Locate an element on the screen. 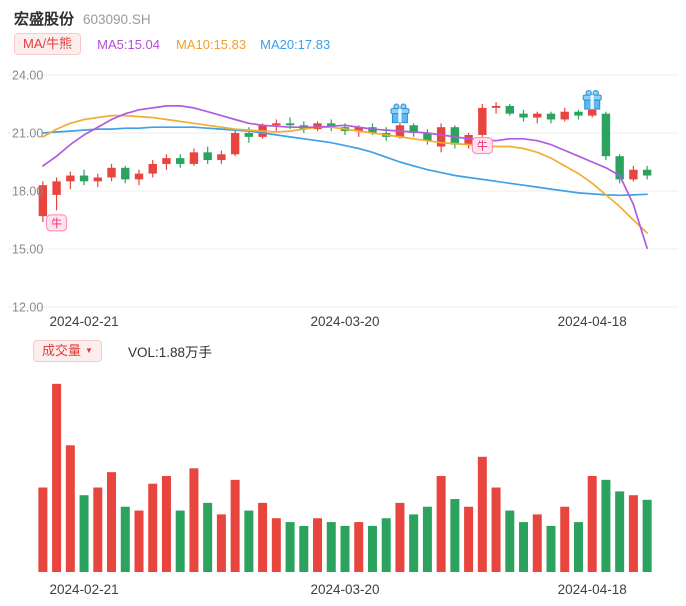 Image resolution: width=686 pixels, height=606 pixels. ma20-line is located at coordinates (345, 161).